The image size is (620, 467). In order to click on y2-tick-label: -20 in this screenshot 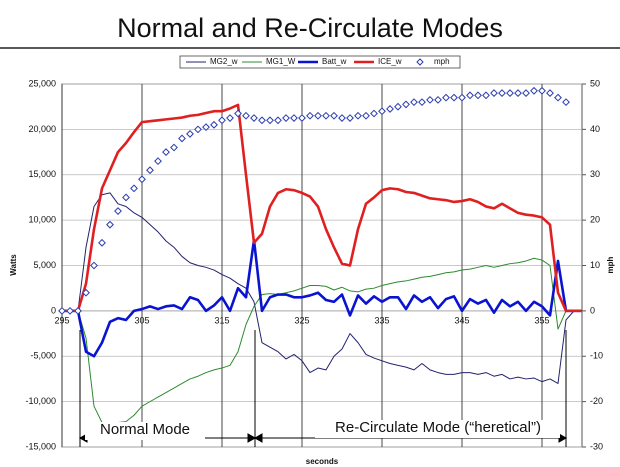, I will do `click(596, 401)`.